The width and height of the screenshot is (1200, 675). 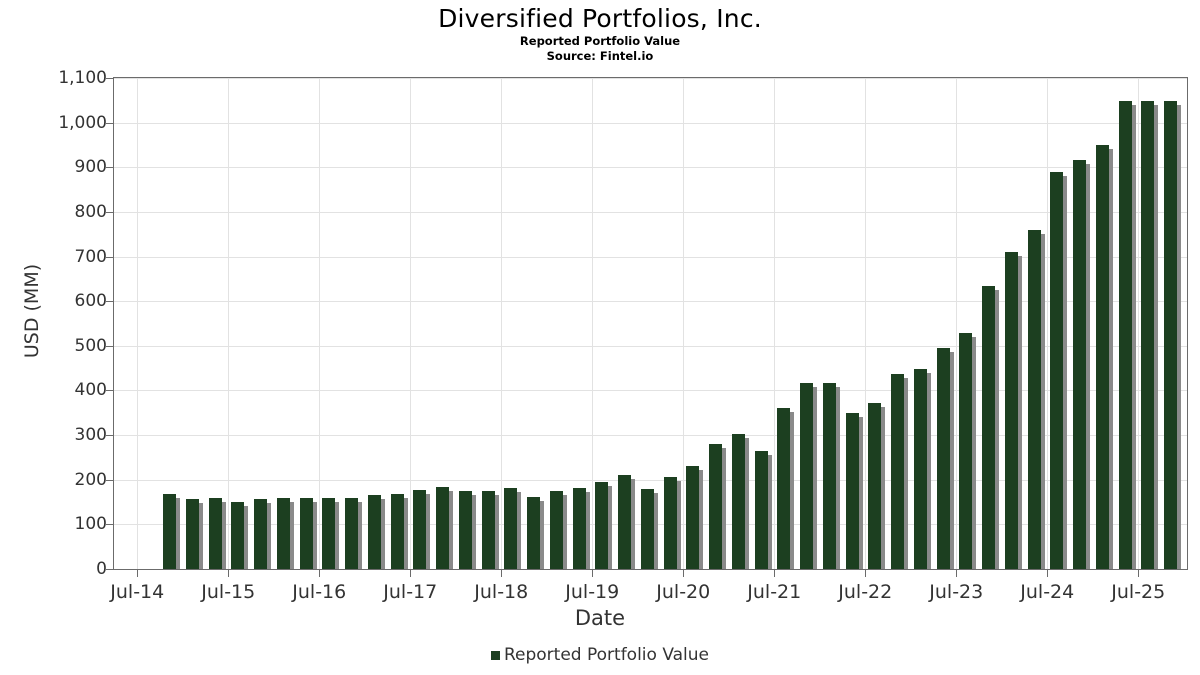 What do you see at coordinates (600, 618) in the screenshot?
I see `x-axis-title: Date` at bounding box center [600, 618].